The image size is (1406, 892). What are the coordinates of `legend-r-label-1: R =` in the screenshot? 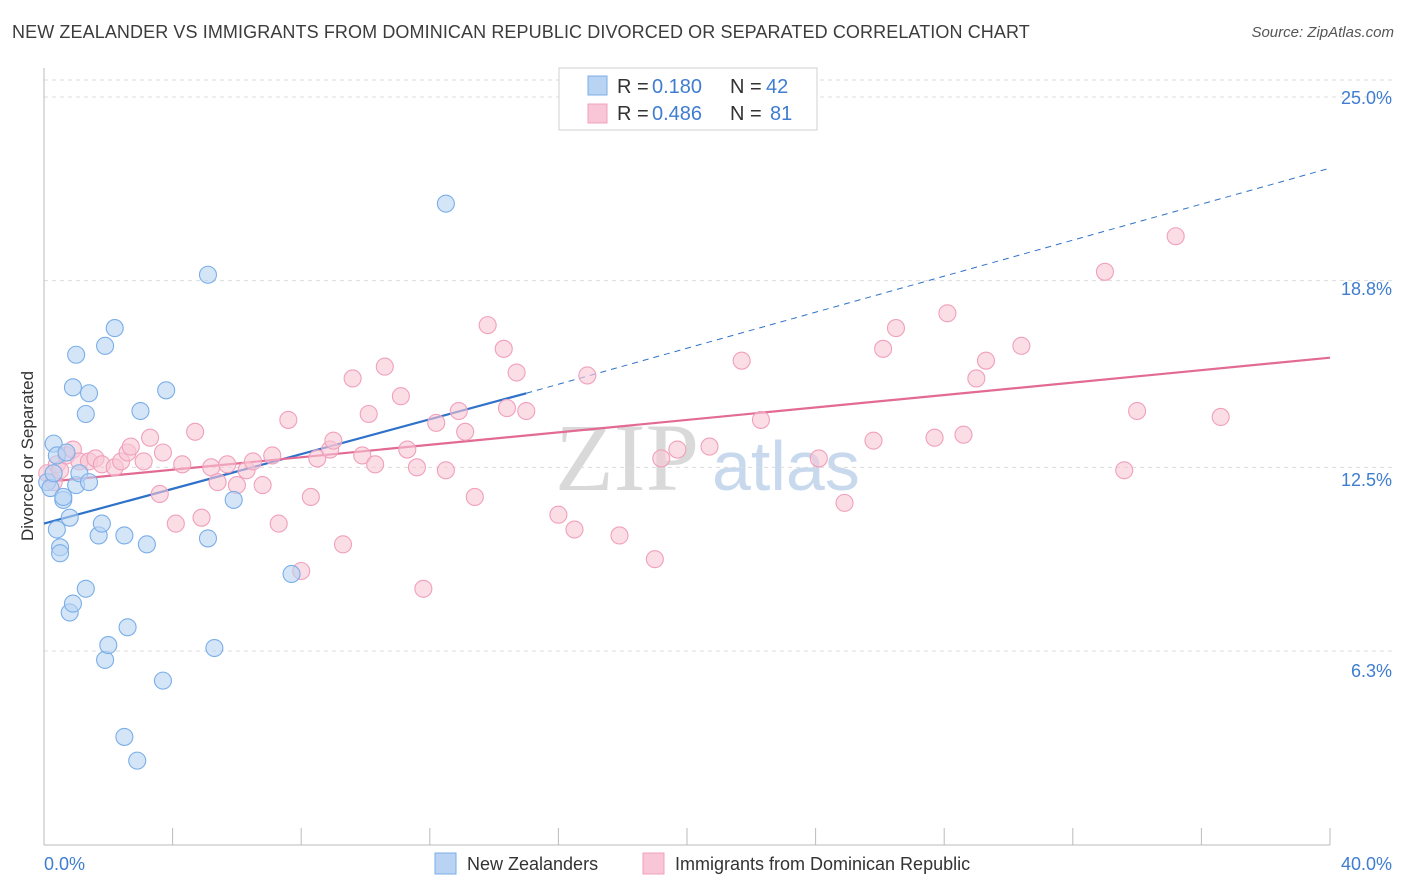 It's located at (633, 87).